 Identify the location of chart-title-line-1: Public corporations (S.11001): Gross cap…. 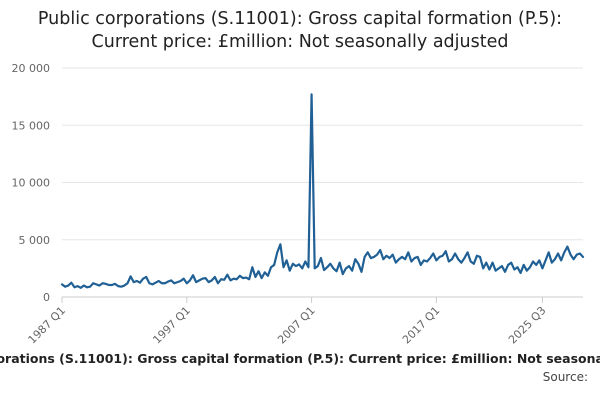
(300, 19).